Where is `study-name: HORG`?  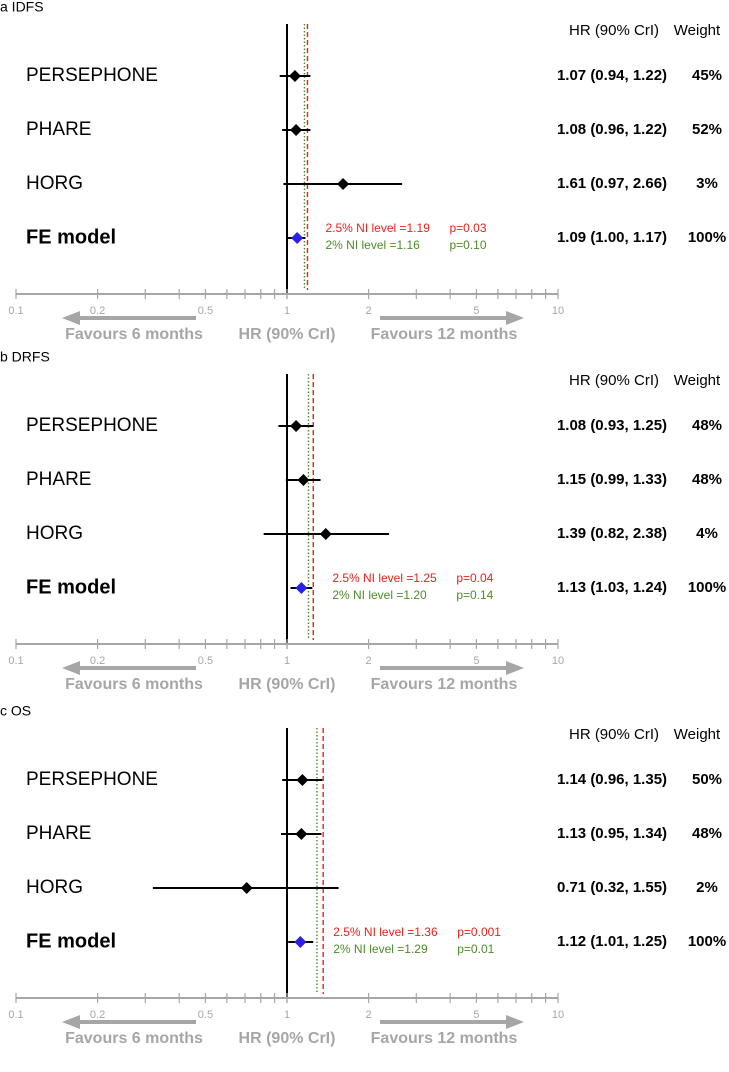
study-name: HORG is located at coordinates (54, 533).